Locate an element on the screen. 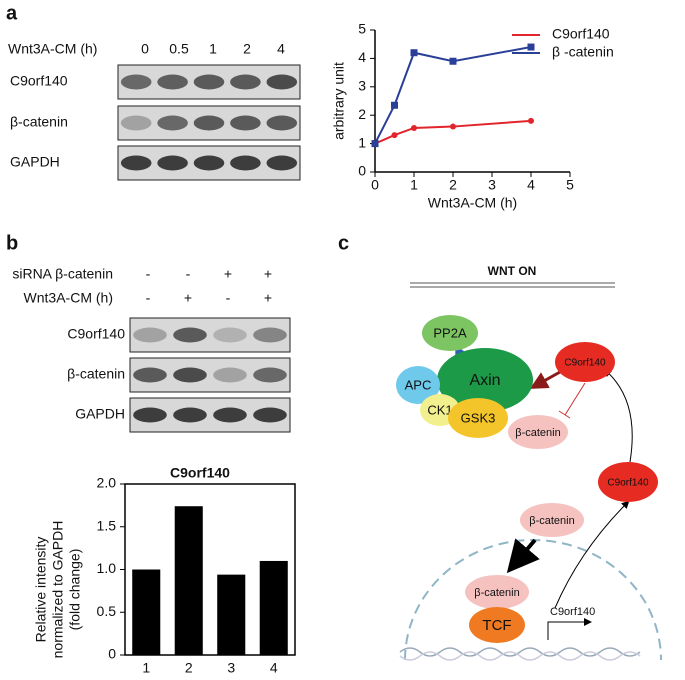  panel-label: a is located at coordinates (12, 13).